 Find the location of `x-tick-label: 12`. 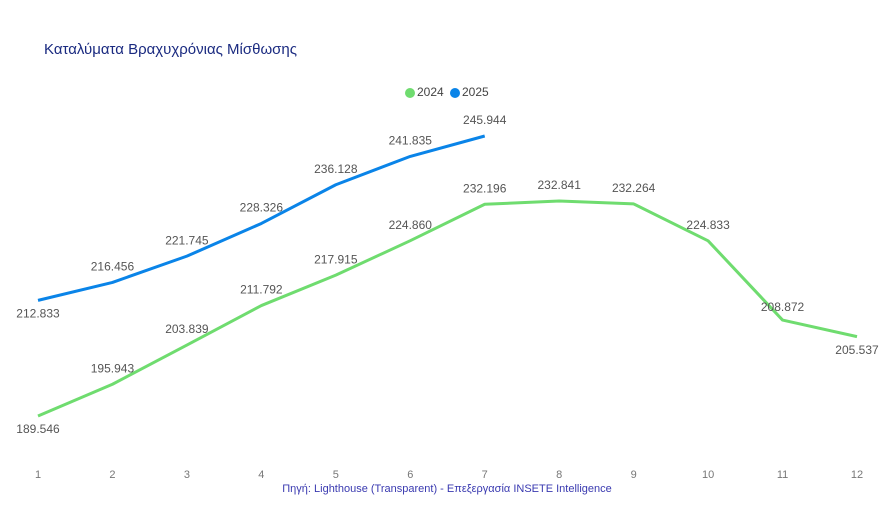

x-tick-label: 12 is located at coordinates (857, 475).